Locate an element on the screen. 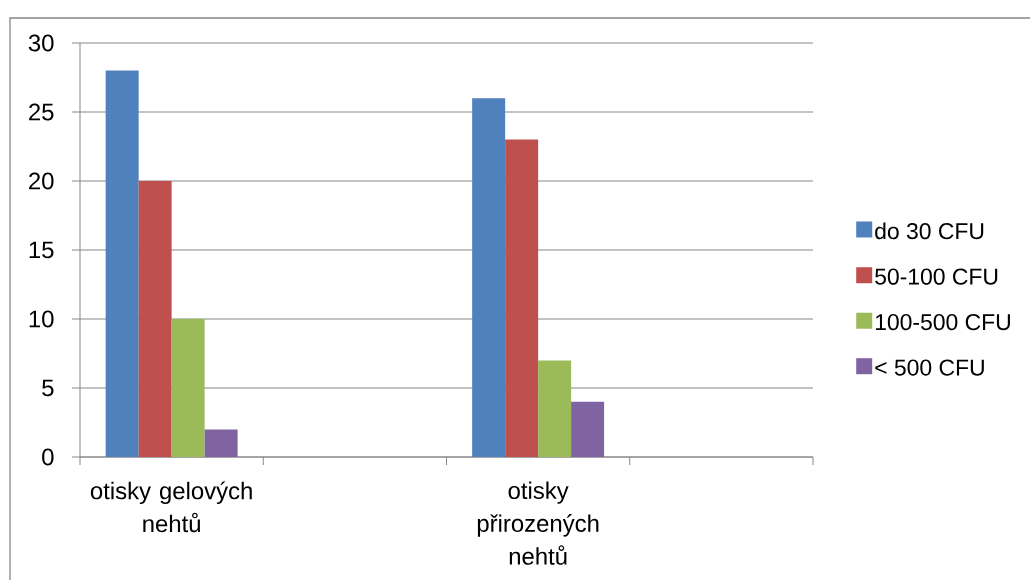 The image size is (1030, 580). legend-label: 50-100 CFU is located at coordinates (936, 276).